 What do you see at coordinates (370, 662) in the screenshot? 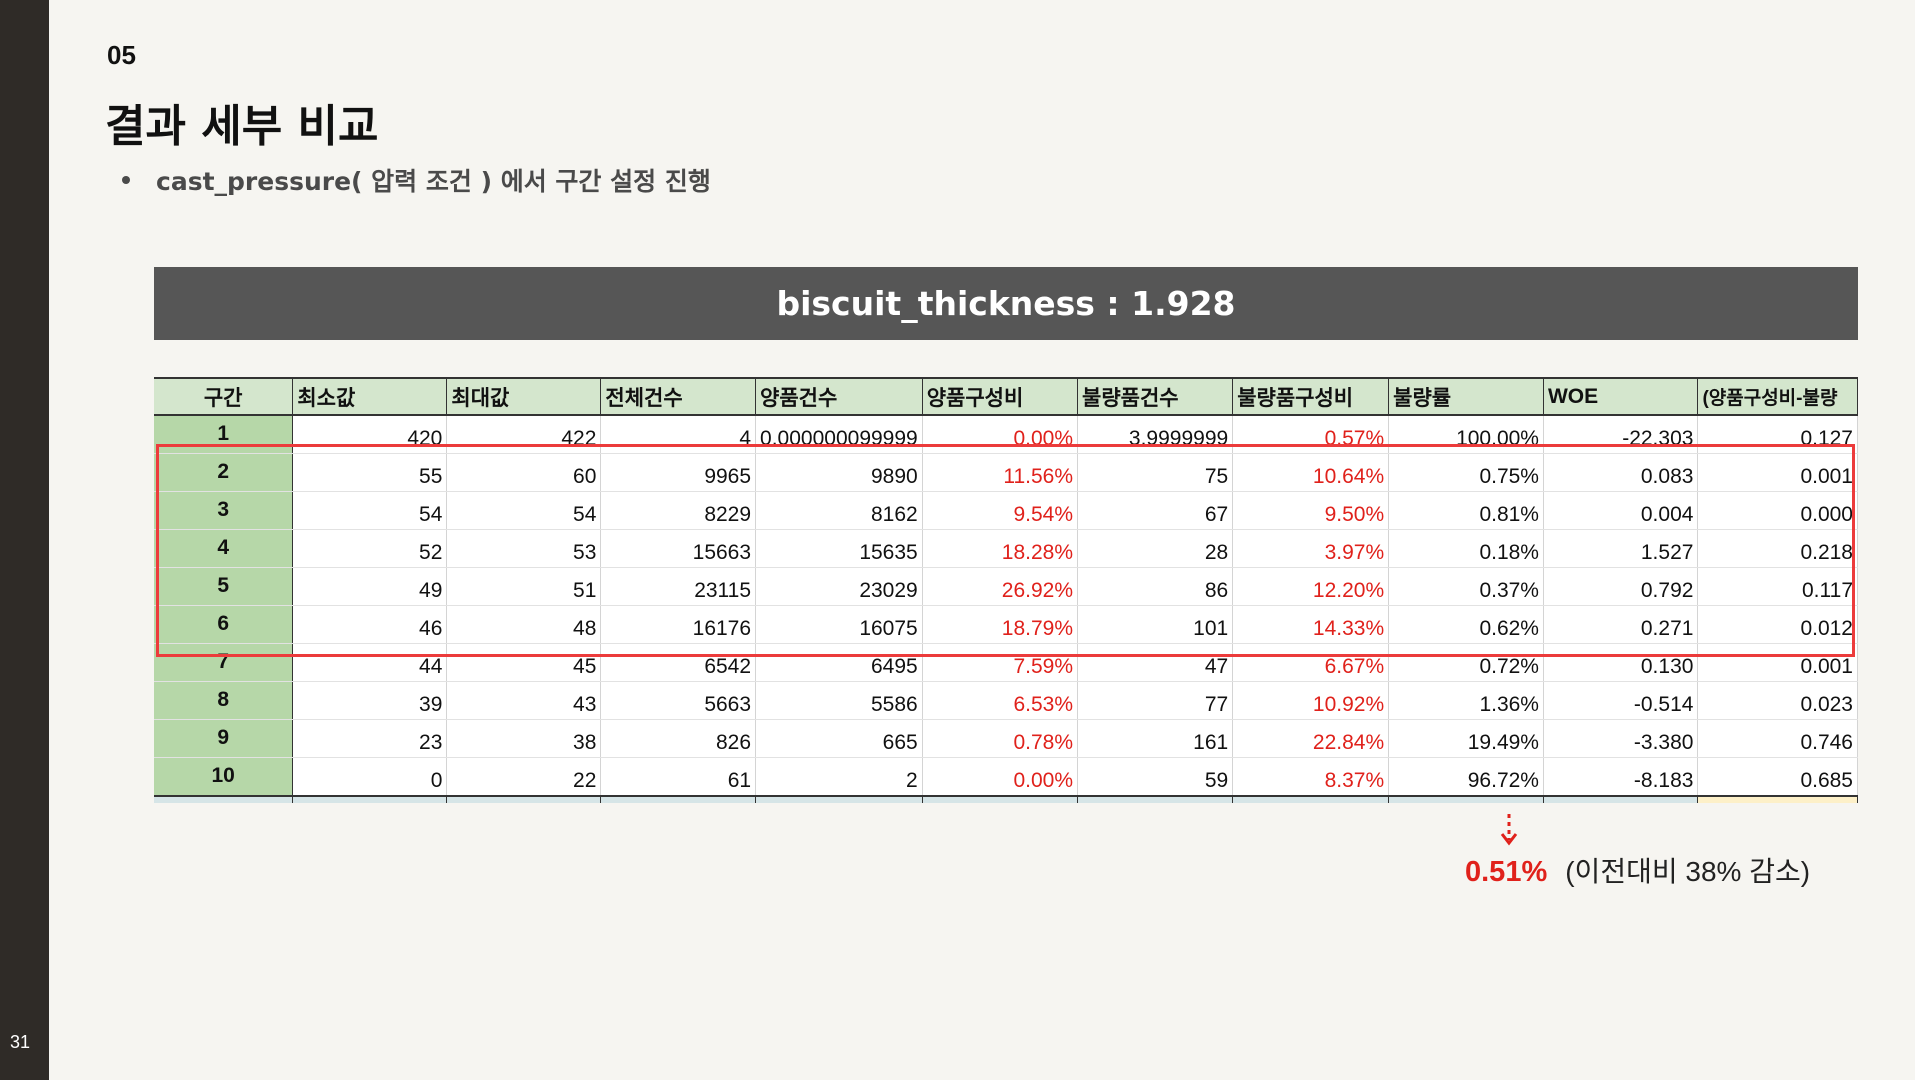
I see `table-cell: 44` at bounding box center [370, 662].